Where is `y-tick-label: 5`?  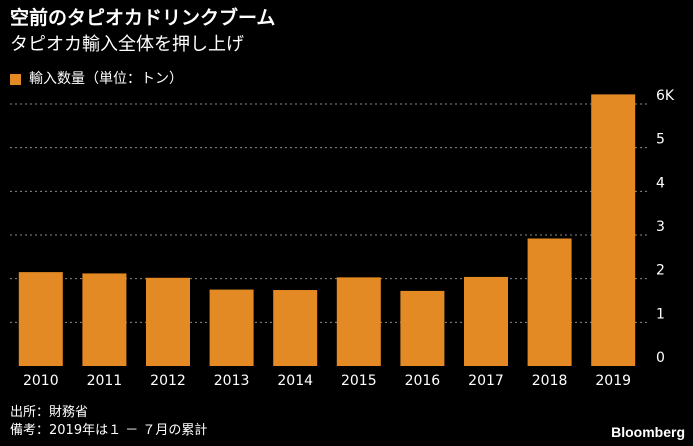 y-tick-label: 5 is located at coordinates (660, 140).